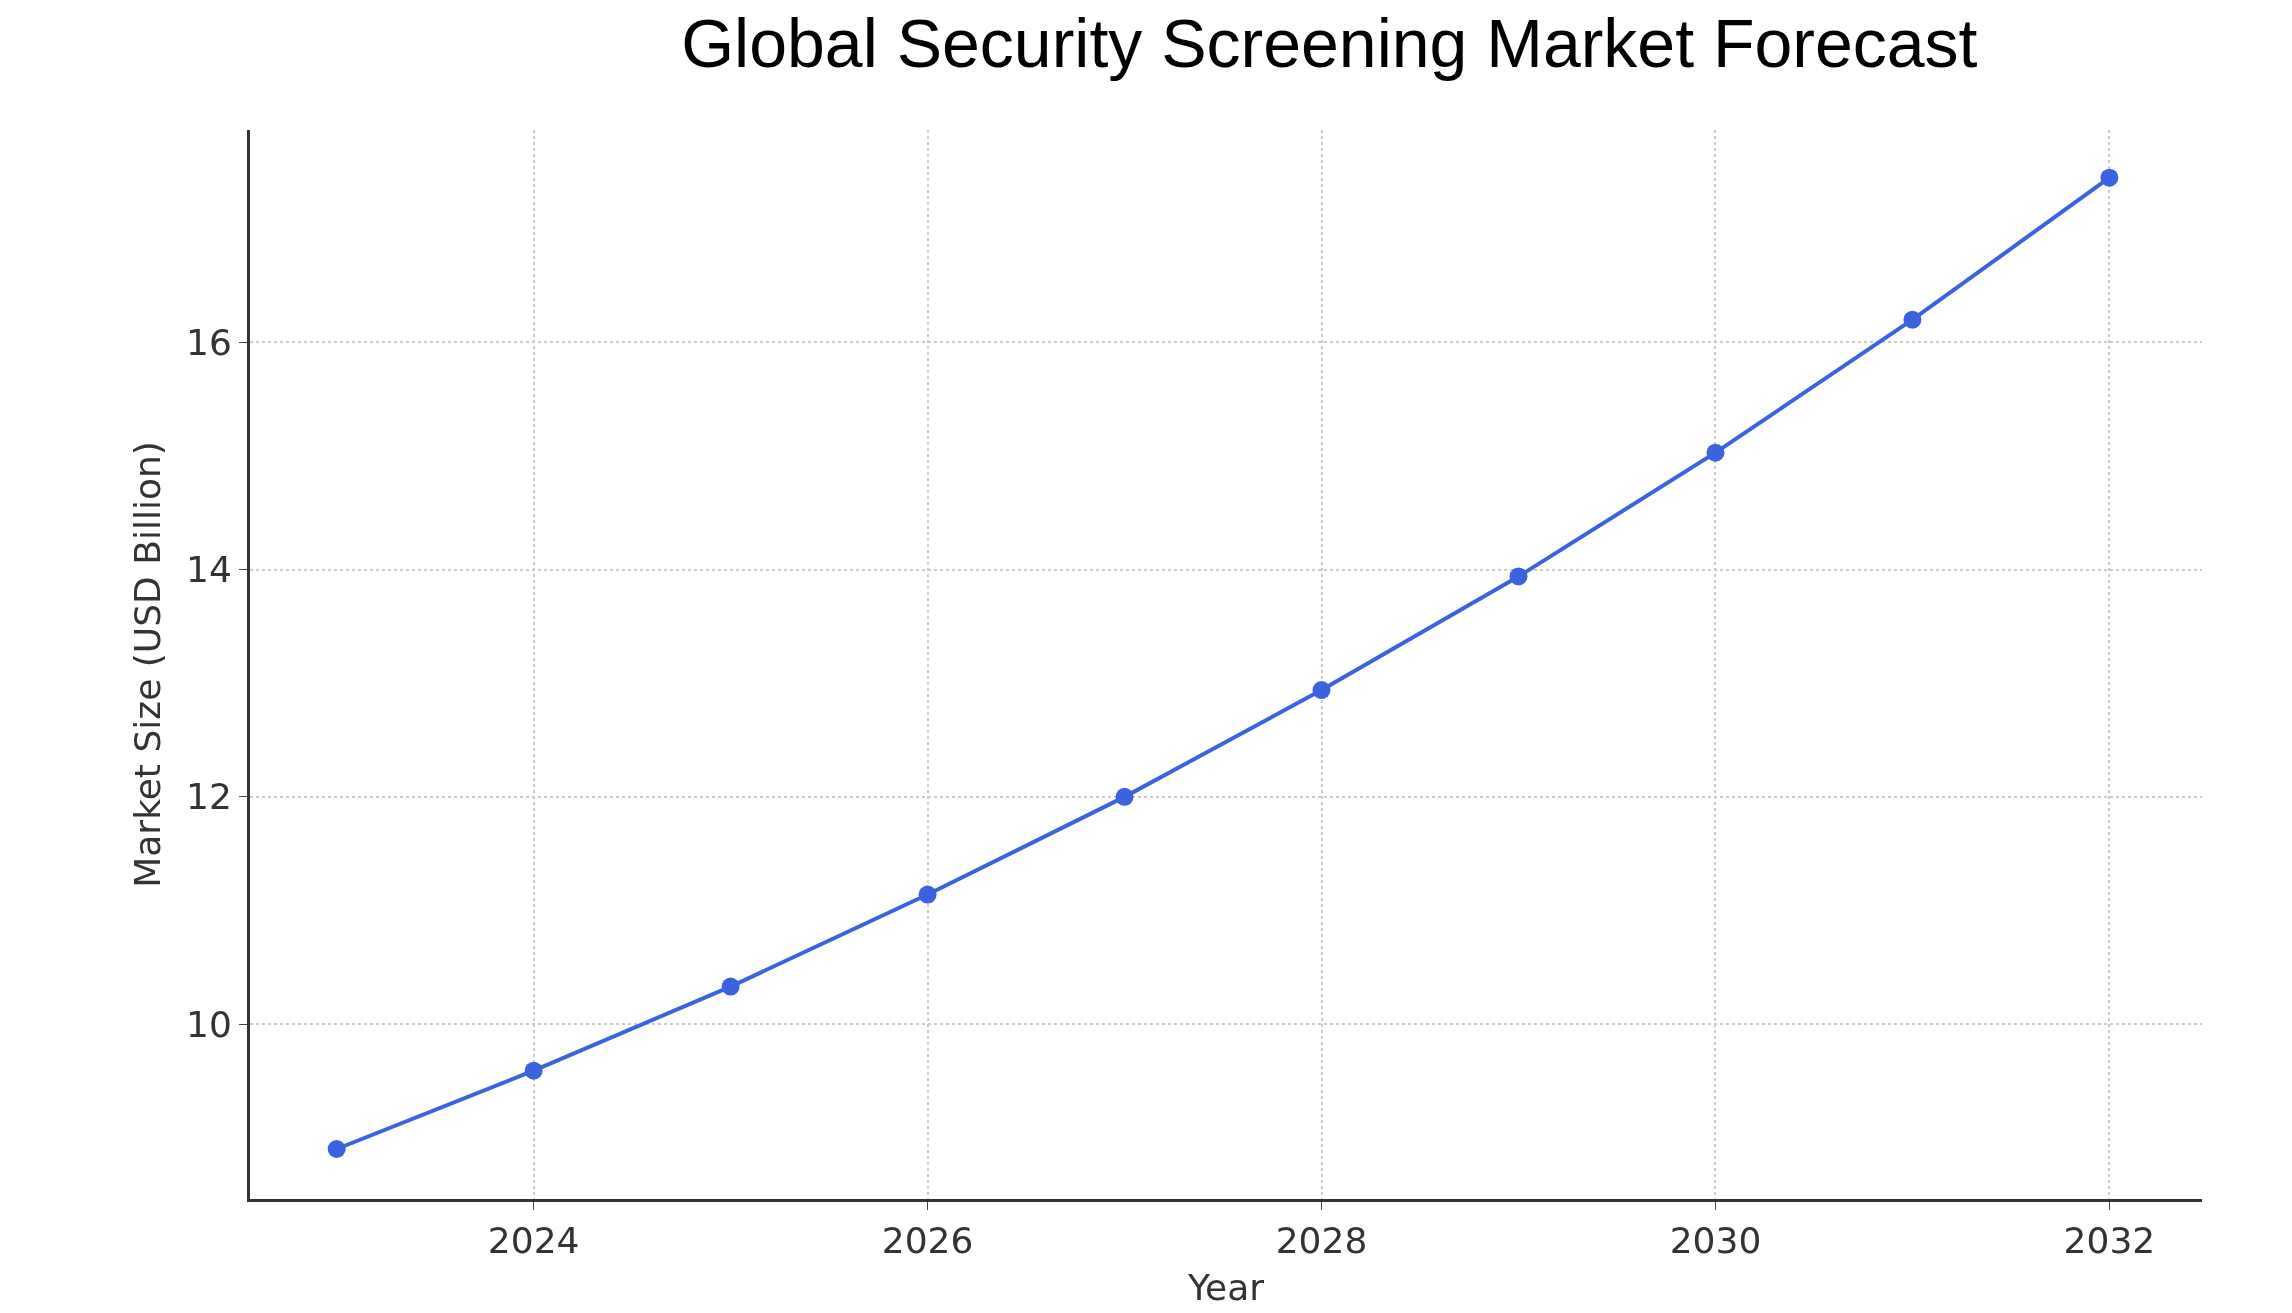  What do you see at coordinates (1225, 1287) in the screenshot?
I see `x-axis-title: Year` at bounding box center [1225, 1287].